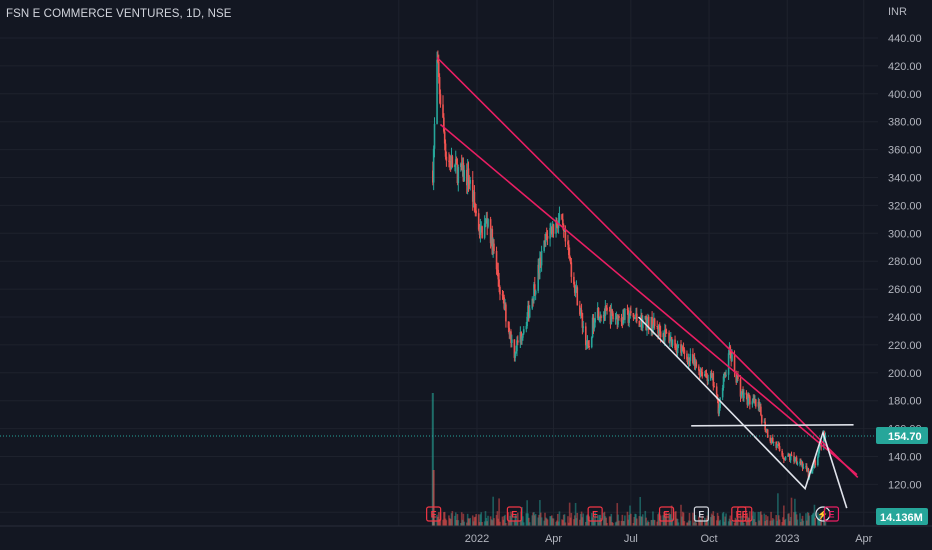 The height and width of the screenshot is (550, 932). Describe the element at coordinates (119, 14) in the screenshot. I see `symbol-title: FSN E COMMERCE VENTURES, 1D, NSE` at that location.